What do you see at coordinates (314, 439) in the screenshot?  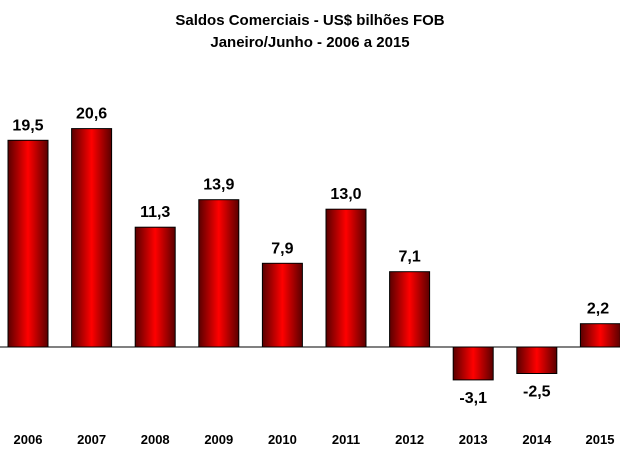 I see `x-axis-tick-labels: 2006 2007 2008 2009 2010 2011 2012 2013 2014 2015` at bounding box center [314, 439].